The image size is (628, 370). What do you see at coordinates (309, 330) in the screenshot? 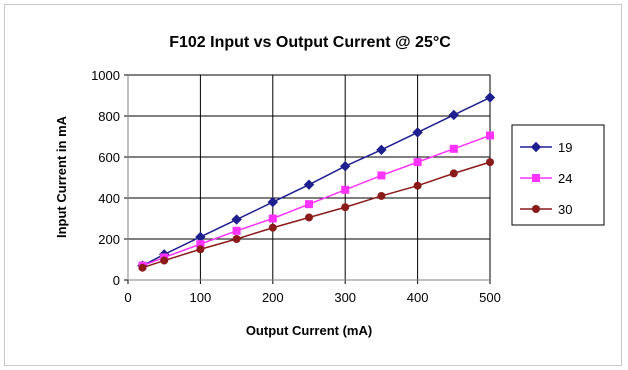
I see `x-axis-title: Output Current (mA)` at bounding box center [309, 330].